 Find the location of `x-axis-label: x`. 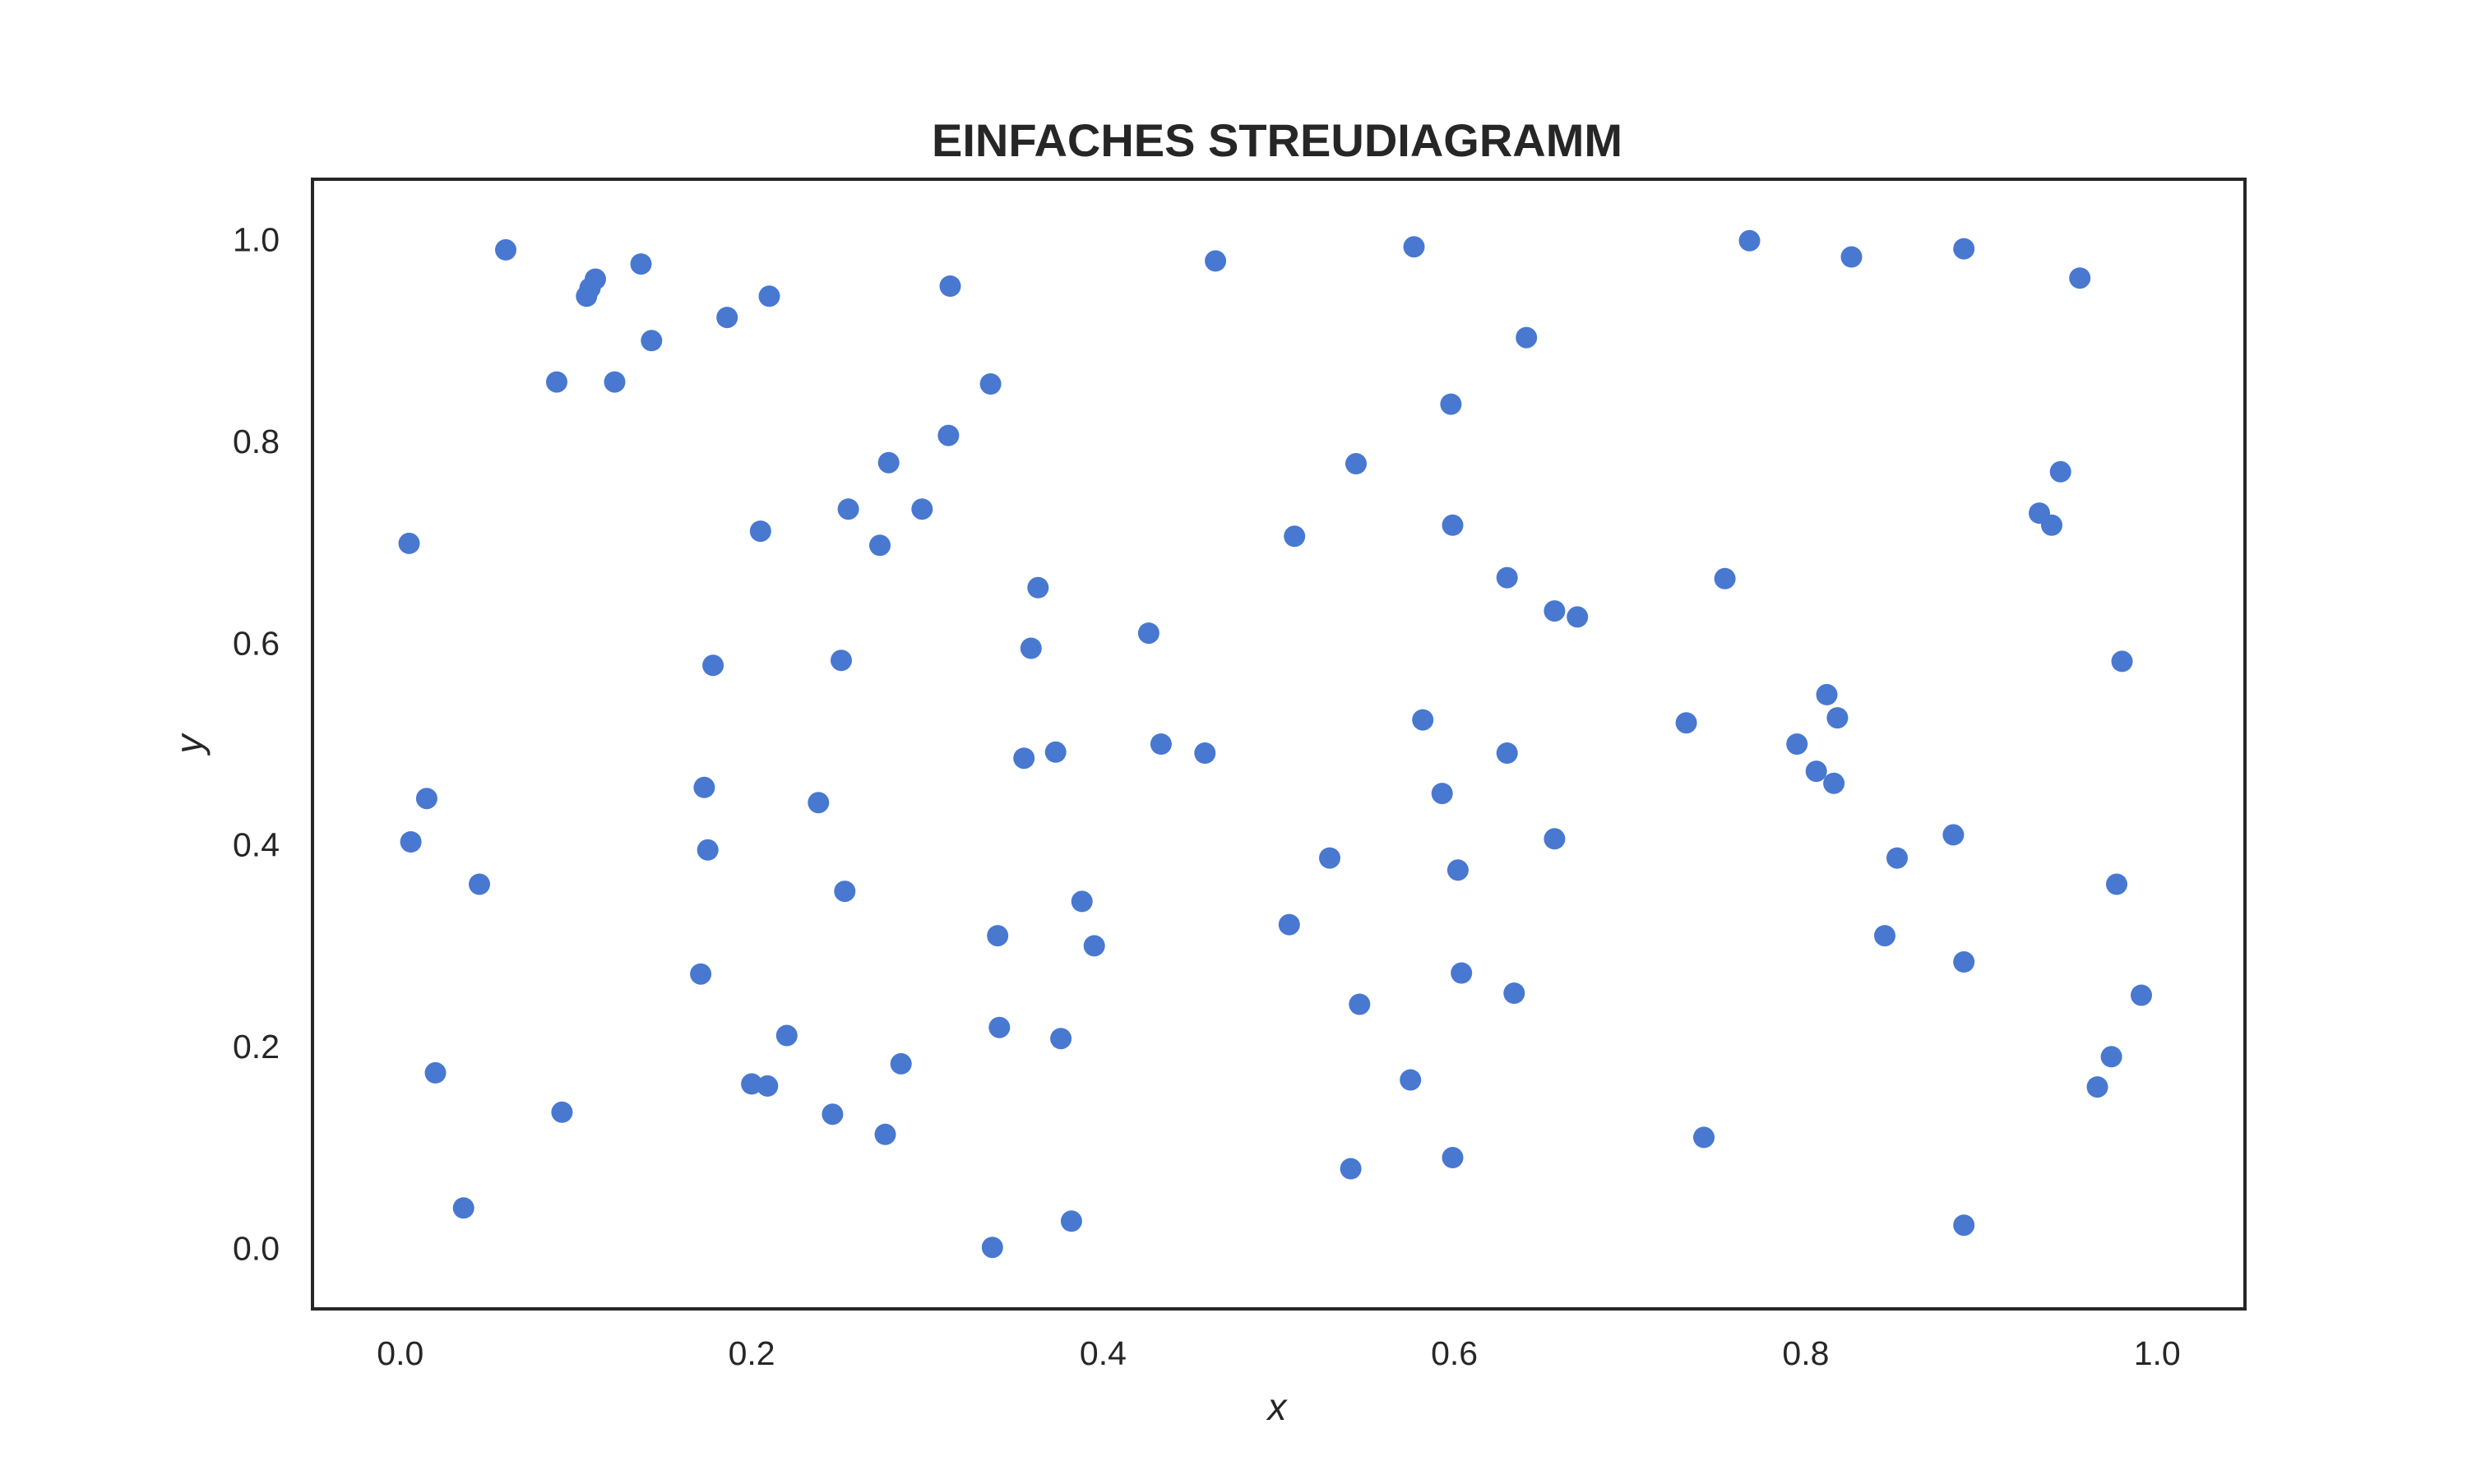

x-axis-label: x is located at coordinates (1278, 1406).